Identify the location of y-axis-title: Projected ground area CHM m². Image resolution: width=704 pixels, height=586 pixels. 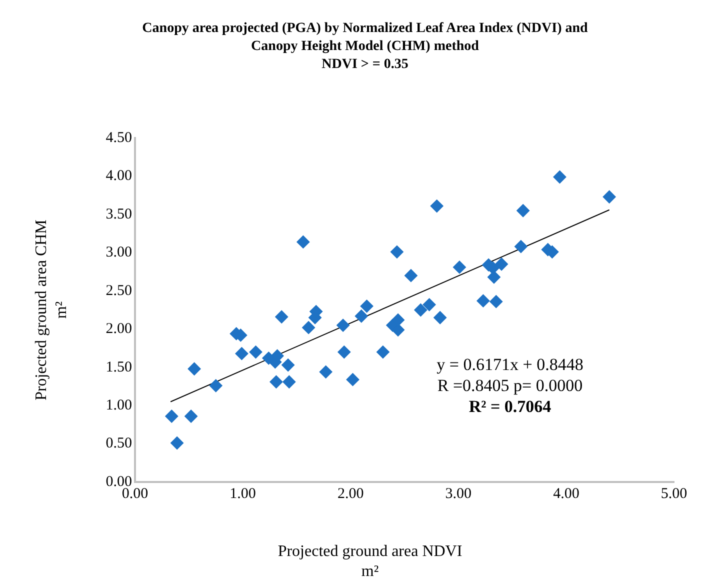
(51, 310).